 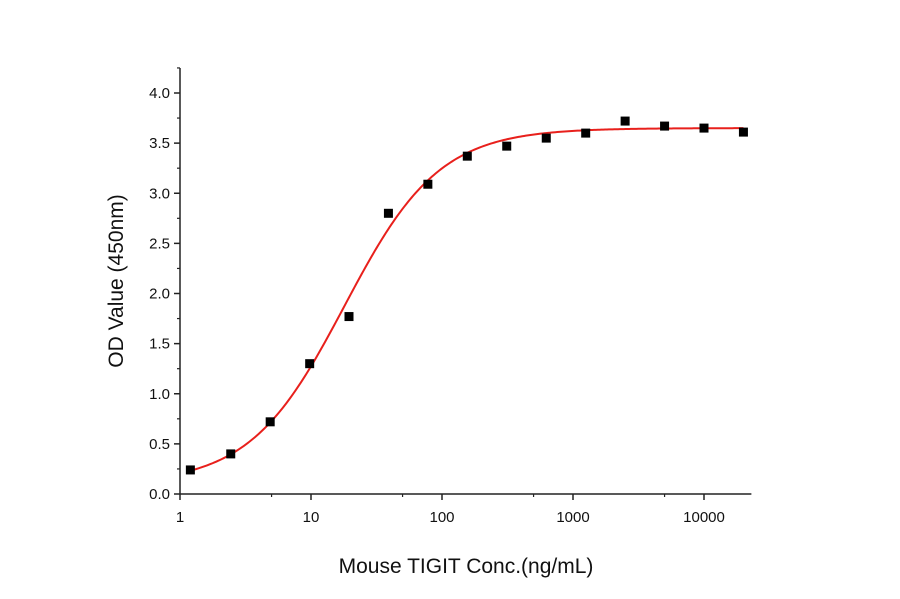 I want to click on y-tick-label: 1.5, so click(x=159, y=344).